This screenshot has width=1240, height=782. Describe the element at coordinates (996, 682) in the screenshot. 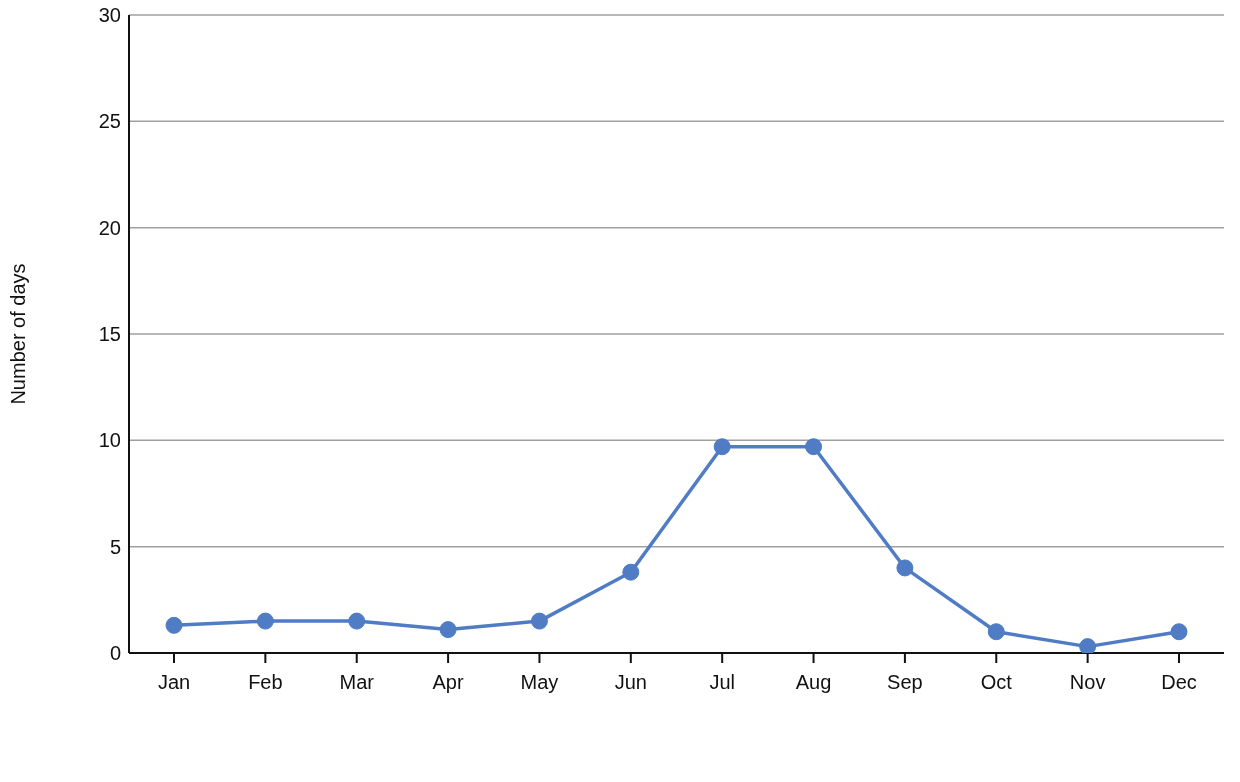

I see `x-tick-label: Oct` at that location.